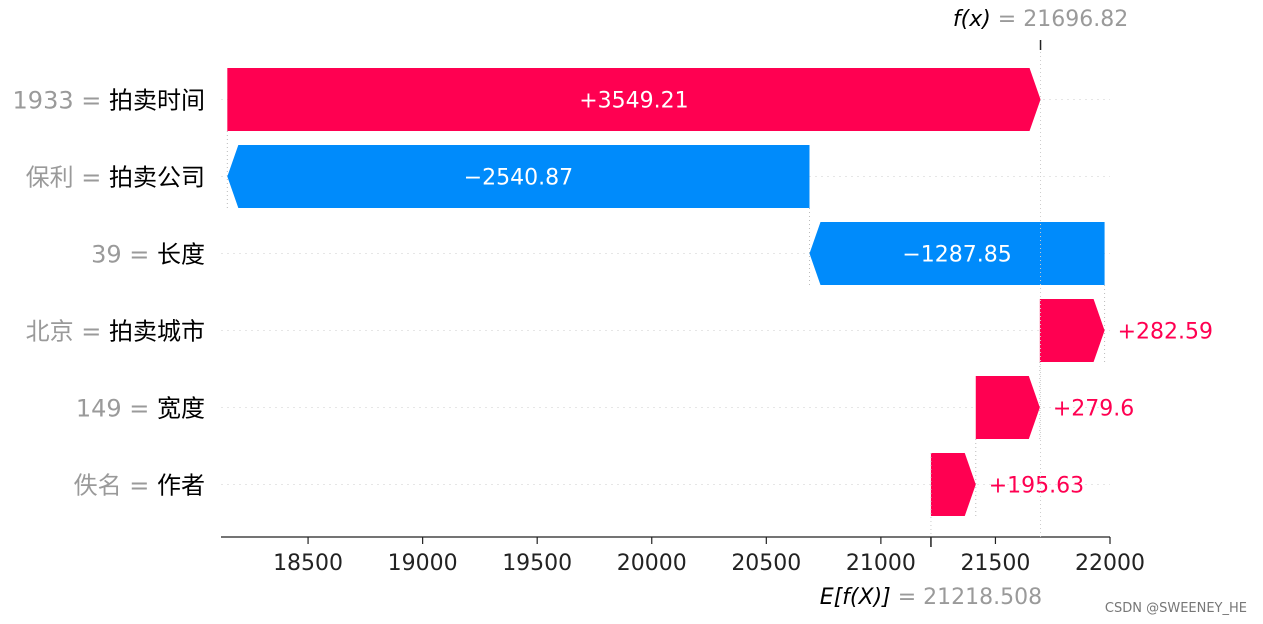 Image resolution: width=1263 pixels, height=624 pixels. What do you see at coordinates (110, 255) in the screenshot?
I see `feature-value: 39` at bounding box center [110, 255].